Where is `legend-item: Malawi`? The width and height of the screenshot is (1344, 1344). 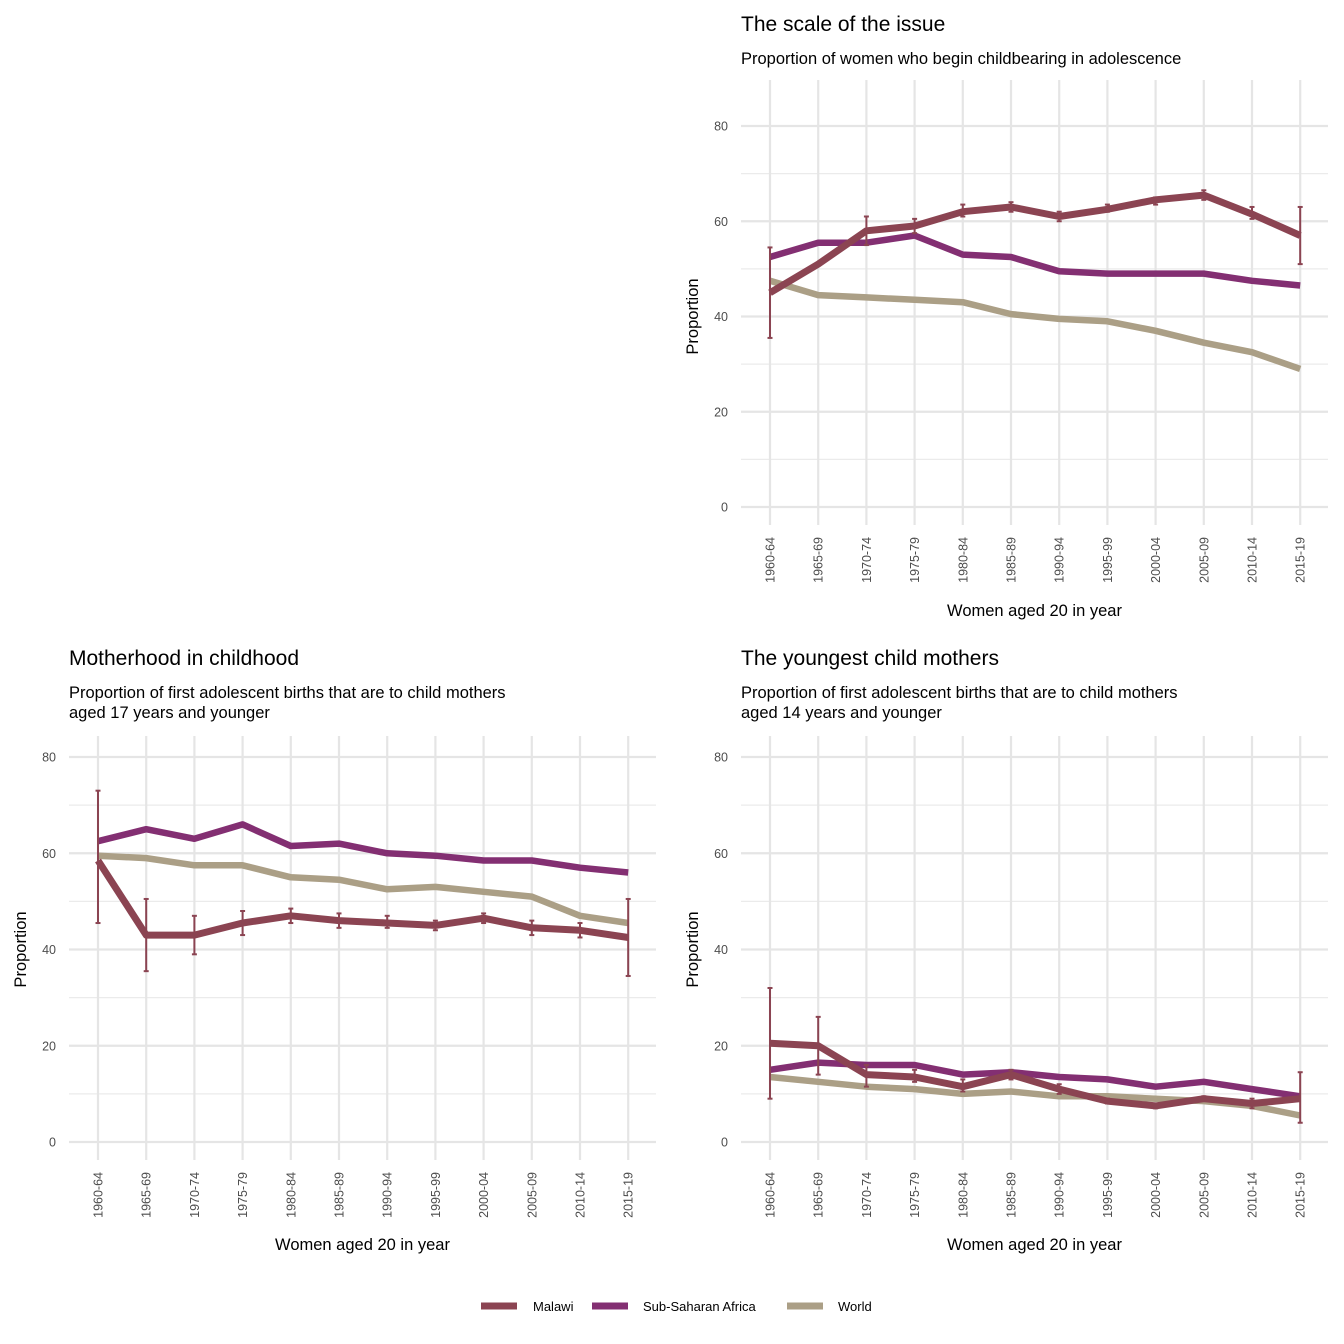 legend-item: Malawi is located at coordinates (527, 1306).